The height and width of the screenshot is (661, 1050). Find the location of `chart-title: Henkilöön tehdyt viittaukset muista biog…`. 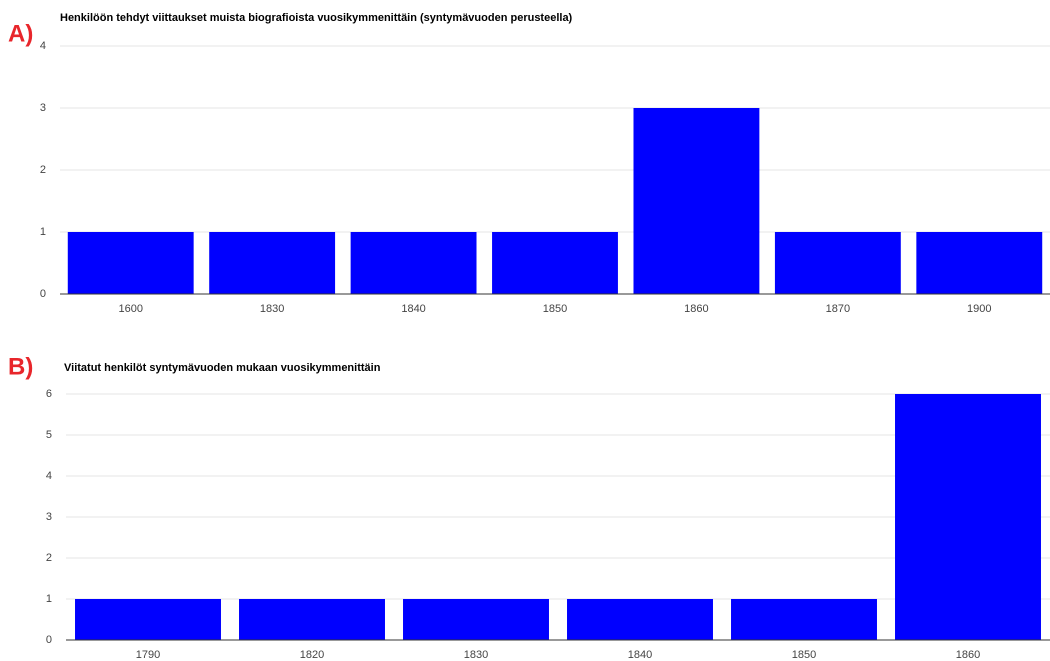

chart-title: Henkilöön tehdyt viittaukset muista biog… is located at coordinates (316, 18).